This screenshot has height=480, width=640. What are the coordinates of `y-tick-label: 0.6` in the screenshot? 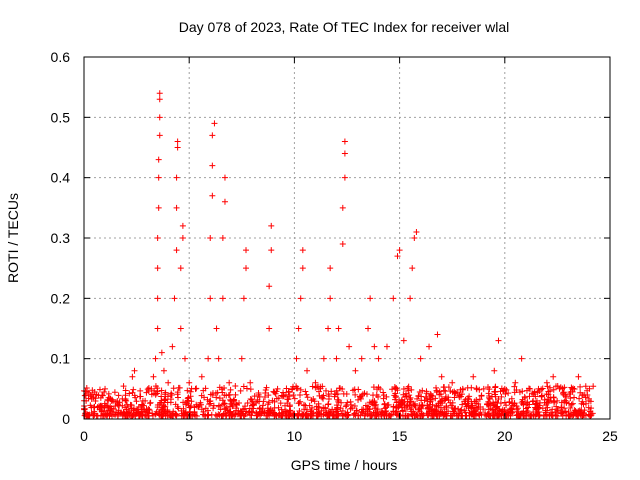 It's located at (61, 57).